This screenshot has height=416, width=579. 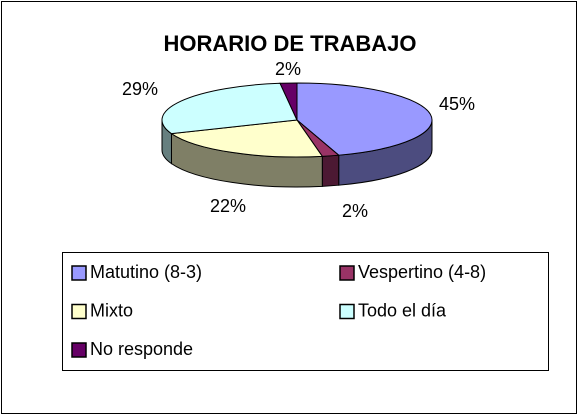 What do you see at coordinates (228, 206) in the screenshot?
I see `data-label: 22%` at bounding box center [228, 206].